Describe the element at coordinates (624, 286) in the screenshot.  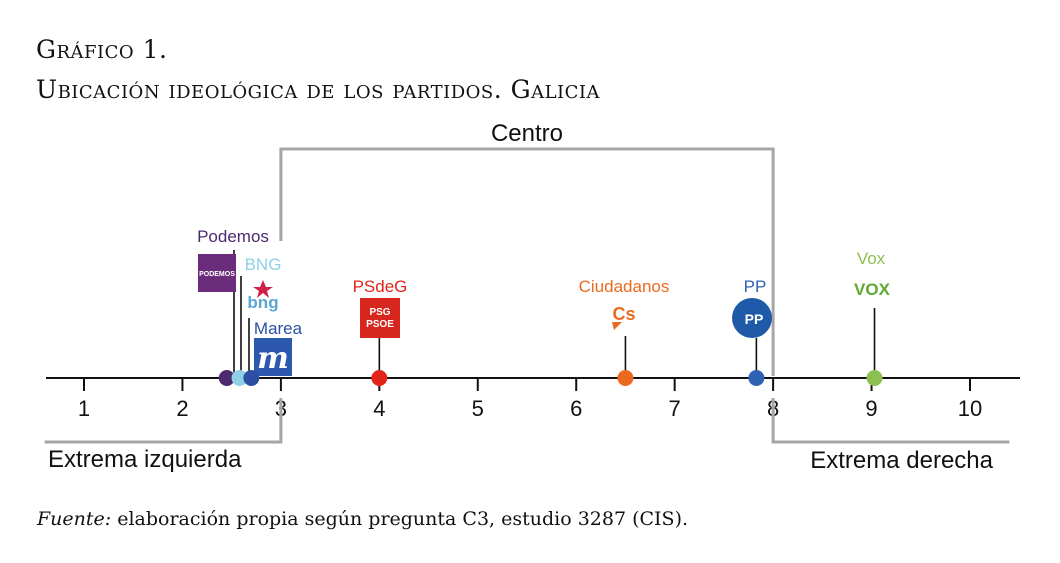
I see `party-label-ciudadanos: Ciudadanos` at that location.